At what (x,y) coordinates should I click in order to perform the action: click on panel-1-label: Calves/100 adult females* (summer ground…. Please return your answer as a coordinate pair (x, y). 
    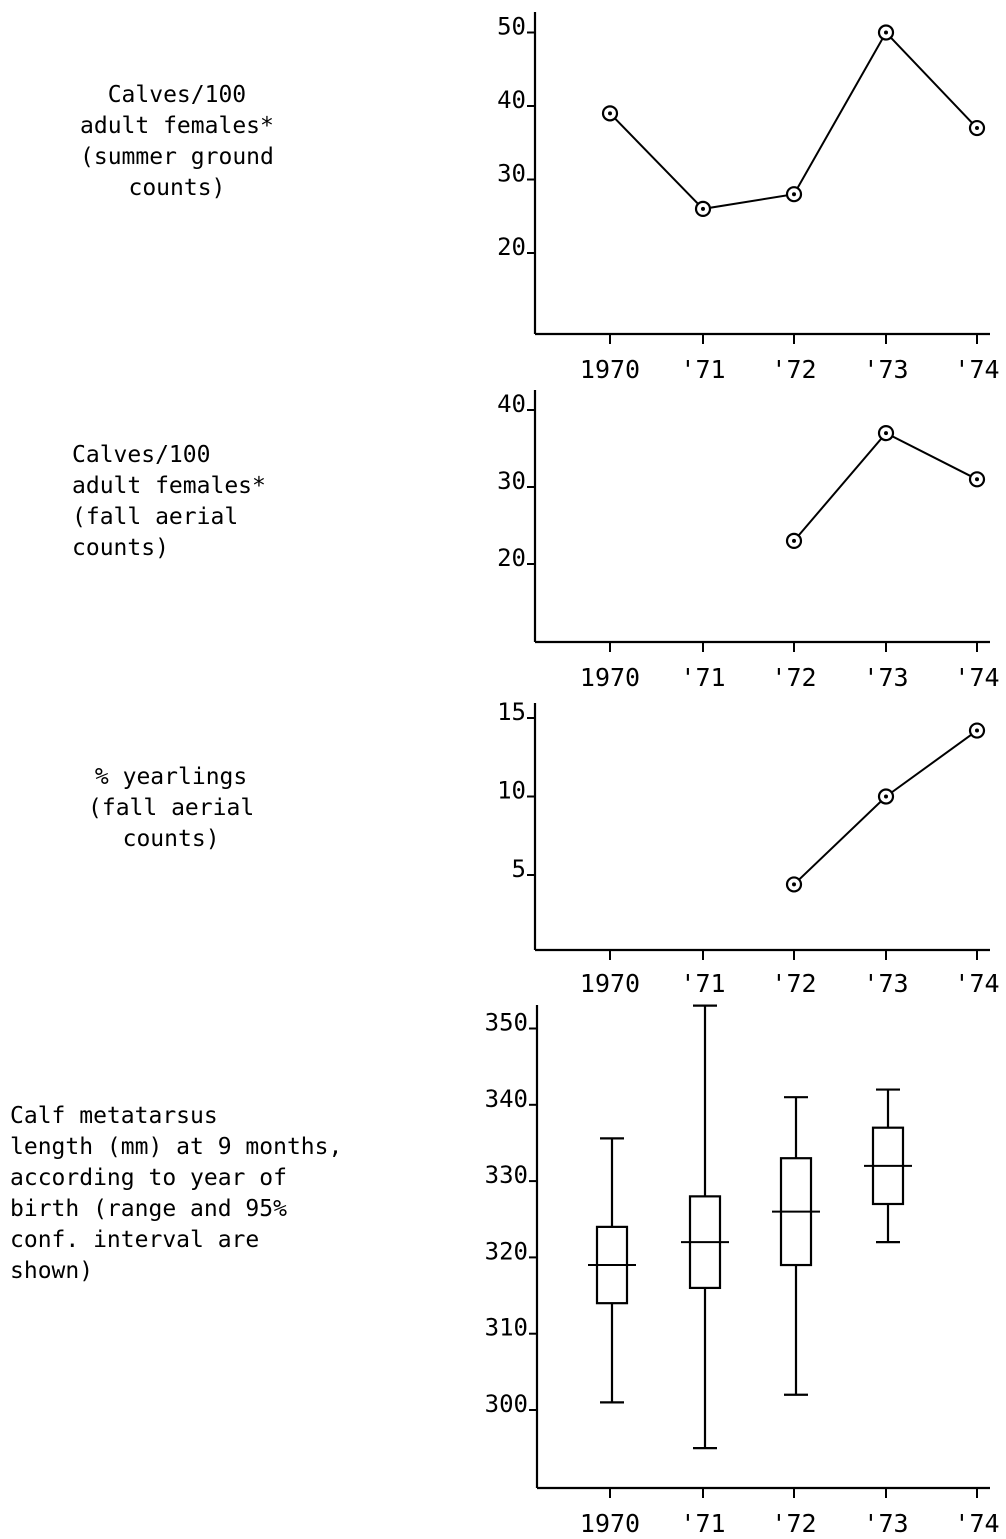
    Looking at the image, I should click on (177, 141).